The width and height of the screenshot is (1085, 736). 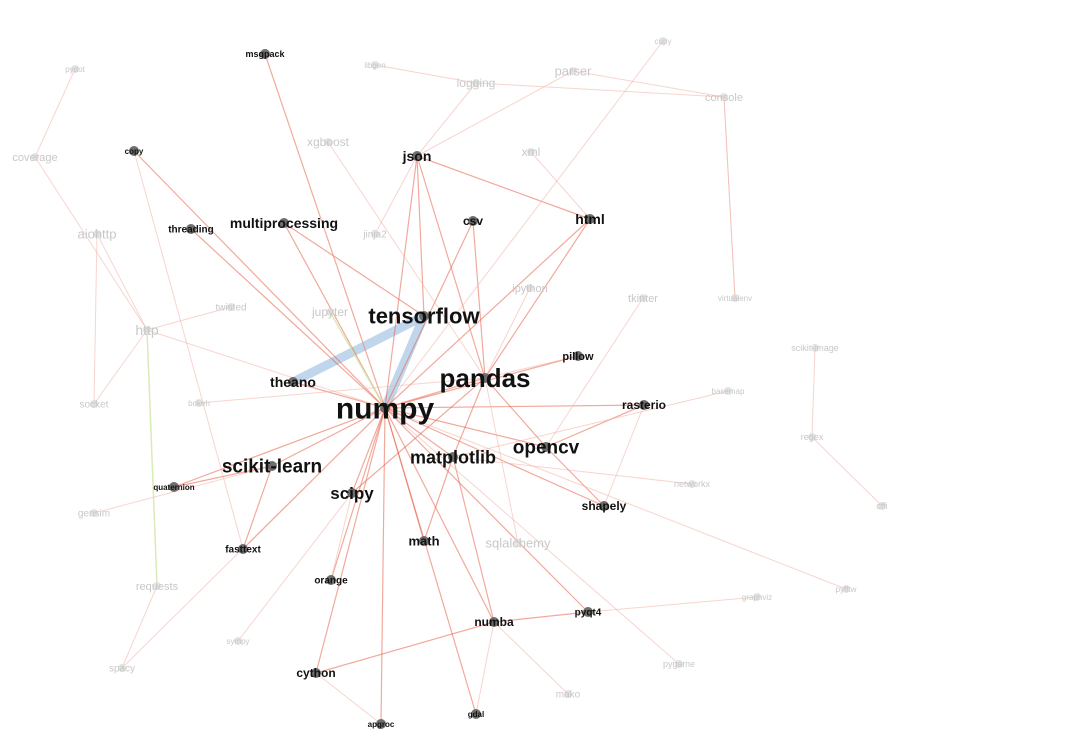 What do you see at coordinates (420, 236) in the screenshot?
I see `edge-tensorflow-json` at bounding box center [420, 236].